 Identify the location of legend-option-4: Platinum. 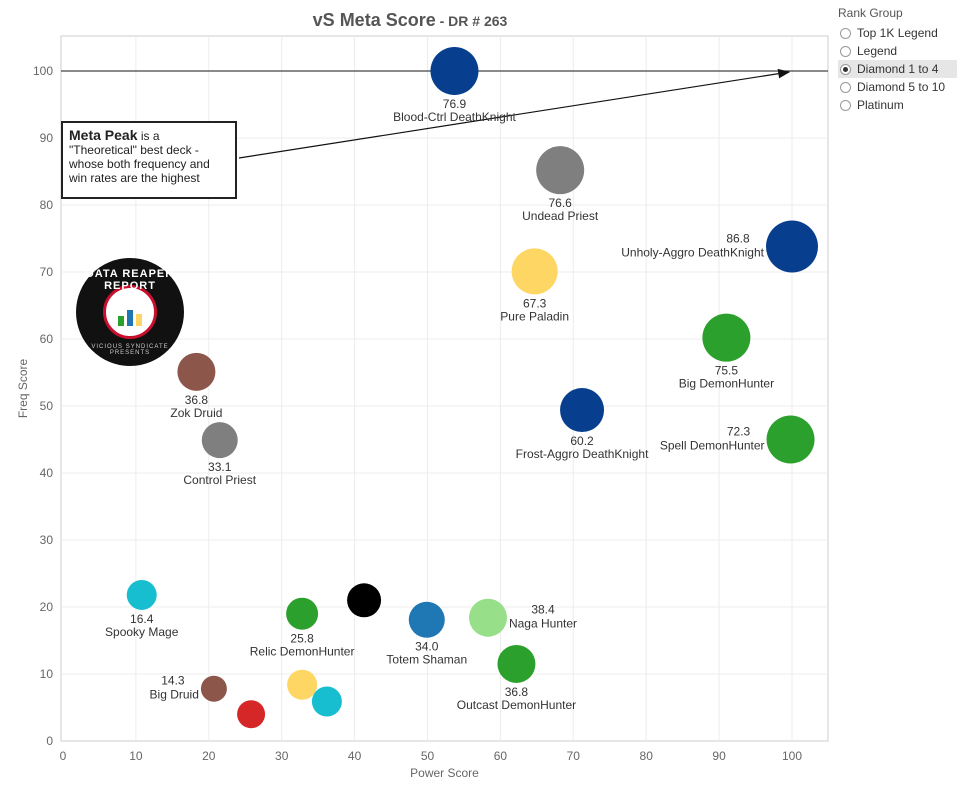
(897, 105).